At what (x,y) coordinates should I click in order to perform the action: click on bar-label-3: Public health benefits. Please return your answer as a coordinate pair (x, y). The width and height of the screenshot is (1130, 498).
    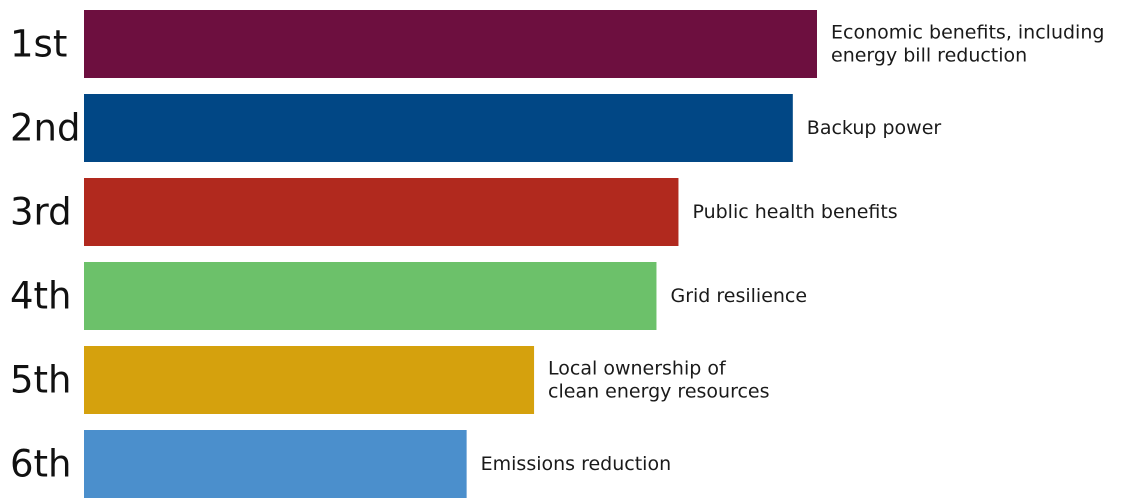
    Looking at the image, I should click on (794, 212).